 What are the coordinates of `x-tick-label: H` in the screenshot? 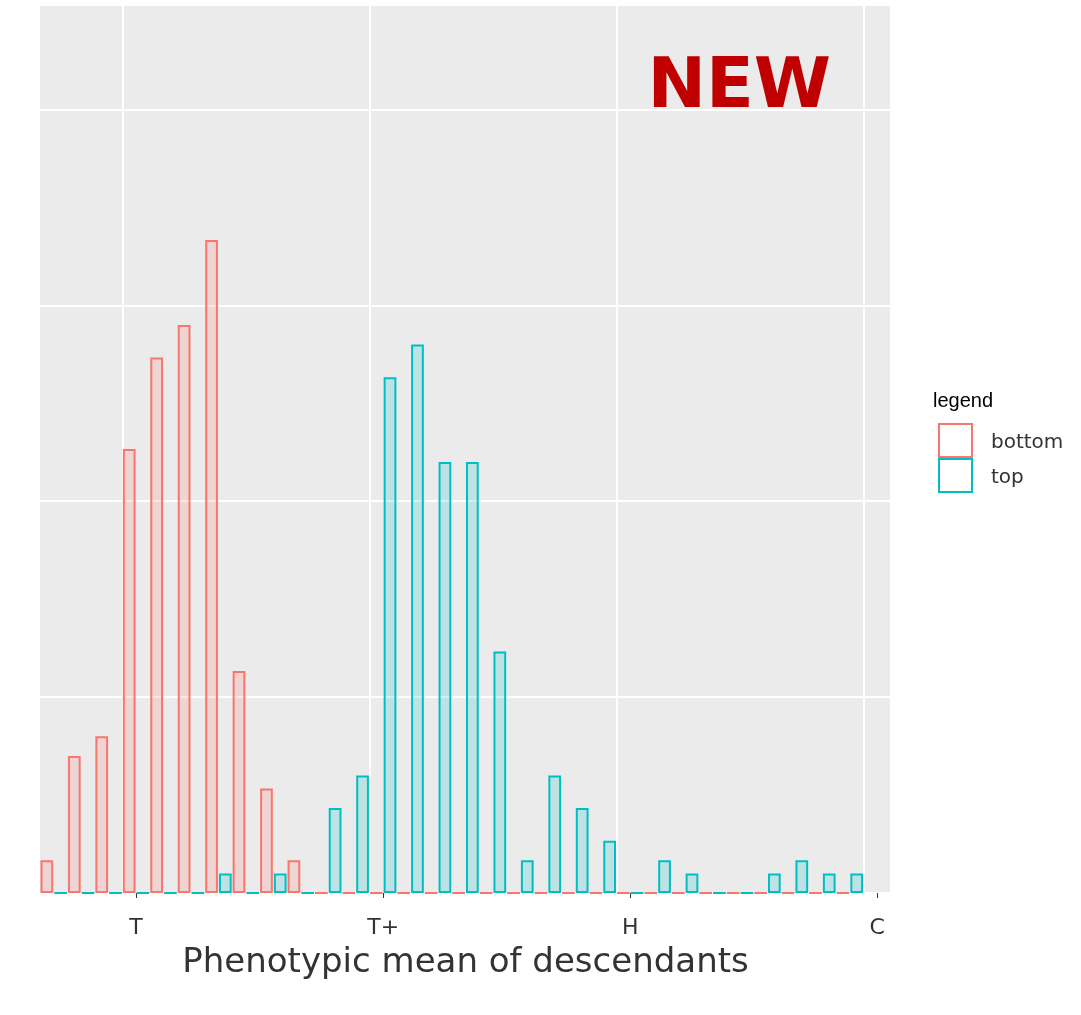 It's located at (630, 926).